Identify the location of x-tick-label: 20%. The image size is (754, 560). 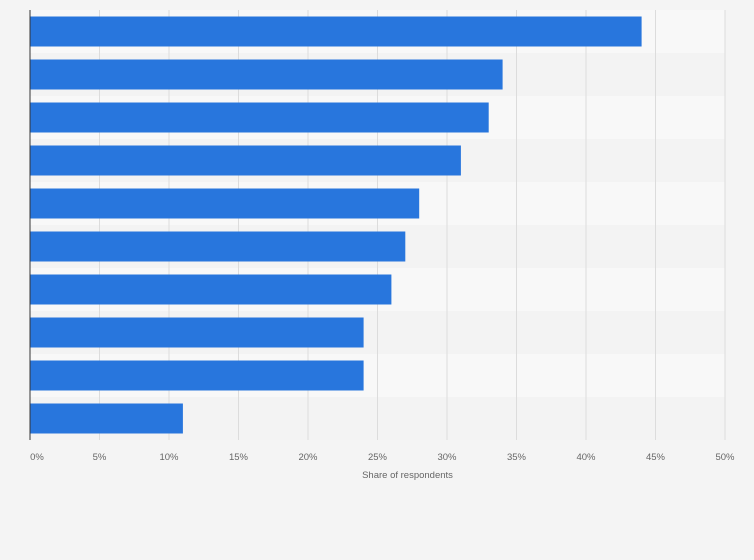
(308, 457).